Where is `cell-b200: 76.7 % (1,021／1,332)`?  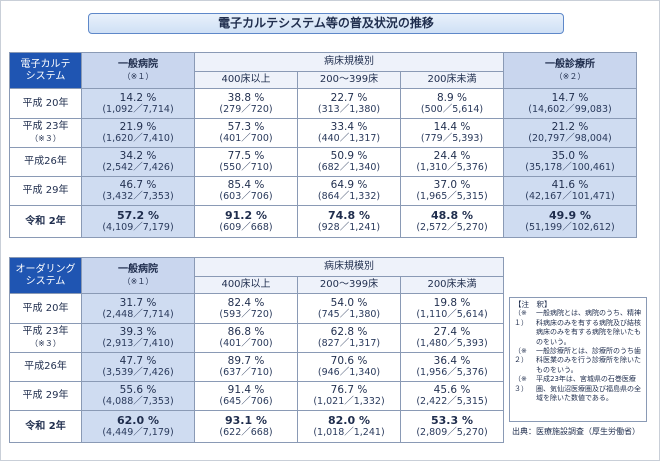
cell-b200: 76.7 % (1,021／1,332) is located at coordinates (349, 396).